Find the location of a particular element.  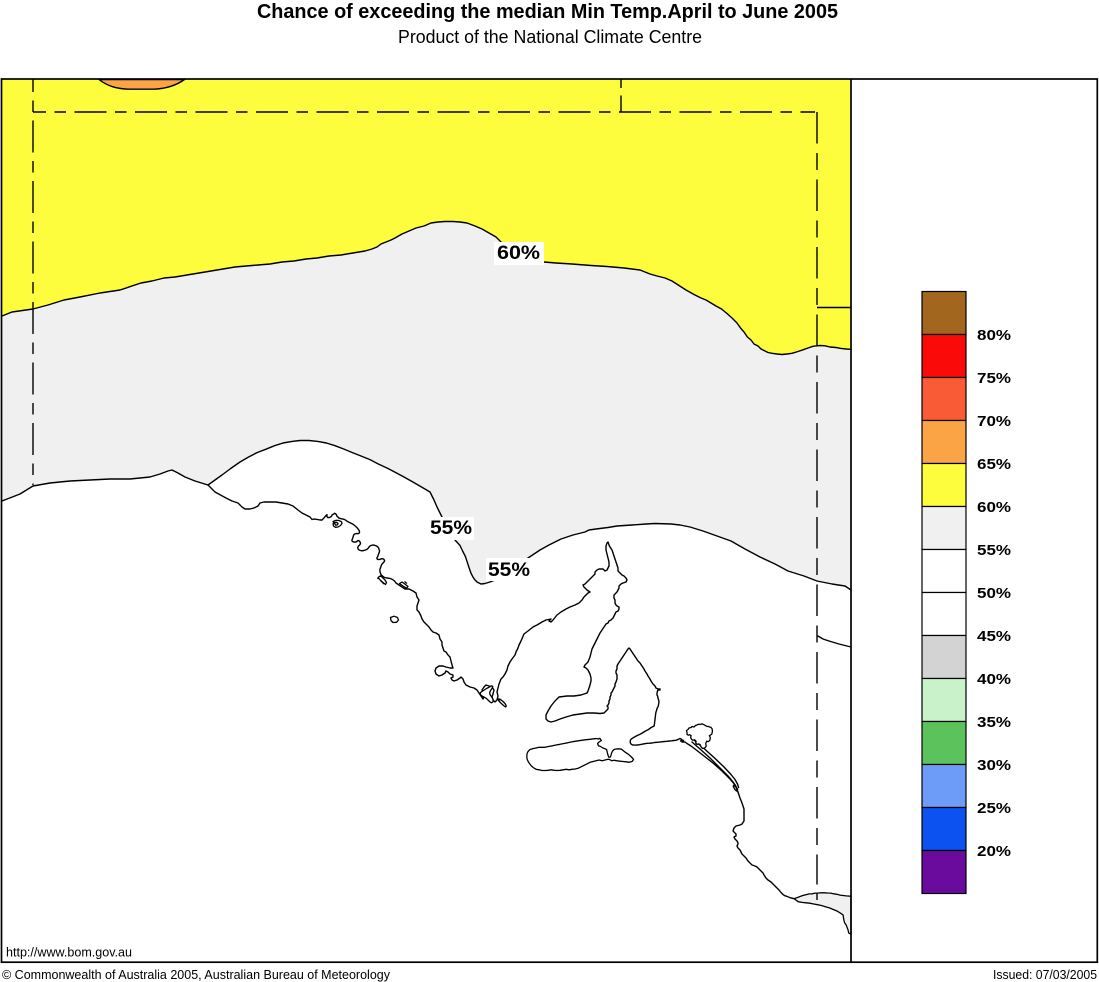

svg-text: Issued: 07/03/2005 is located at coordinates (1045, 975).